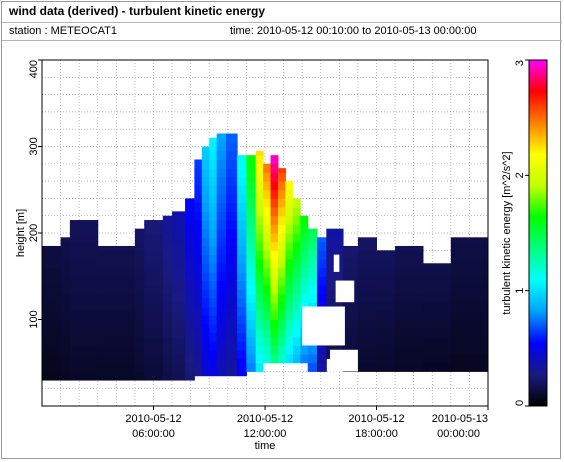  What do you see at coordinates (520, 63) in the screenshot?
I see `colorbar-tick-label: 3` at bounding box center [520, 63].